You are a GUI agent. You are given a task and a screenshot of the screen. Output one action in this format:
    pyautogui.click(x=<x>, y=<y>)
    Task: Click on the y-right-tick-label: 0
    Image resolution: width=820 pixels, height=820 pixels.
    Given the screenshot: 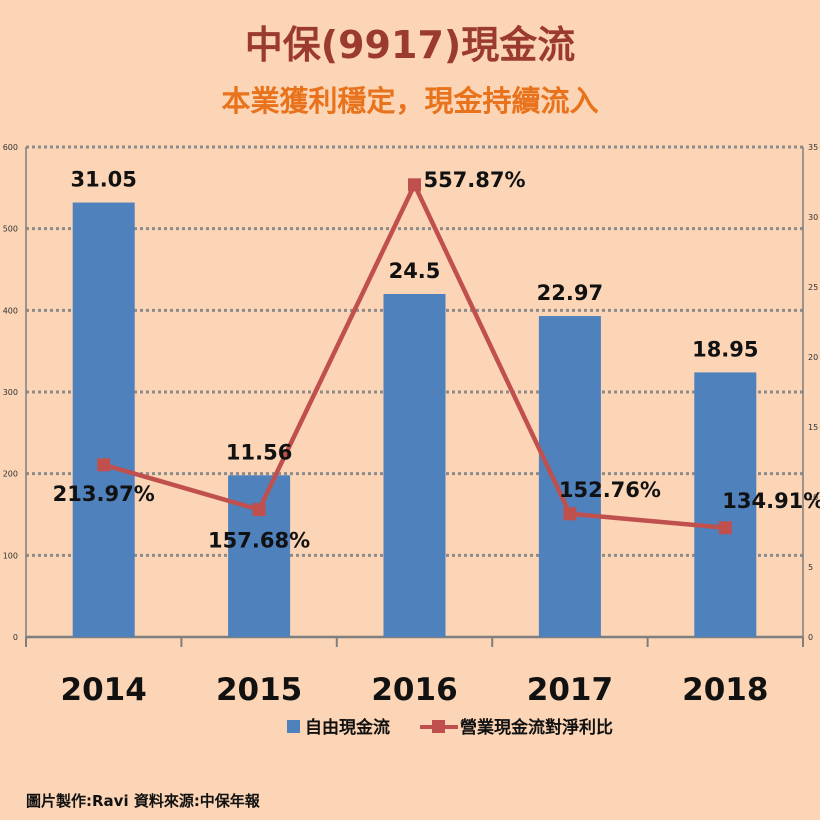 What is the action you would take?
    pyautogui.click(x=810, y=637)
    